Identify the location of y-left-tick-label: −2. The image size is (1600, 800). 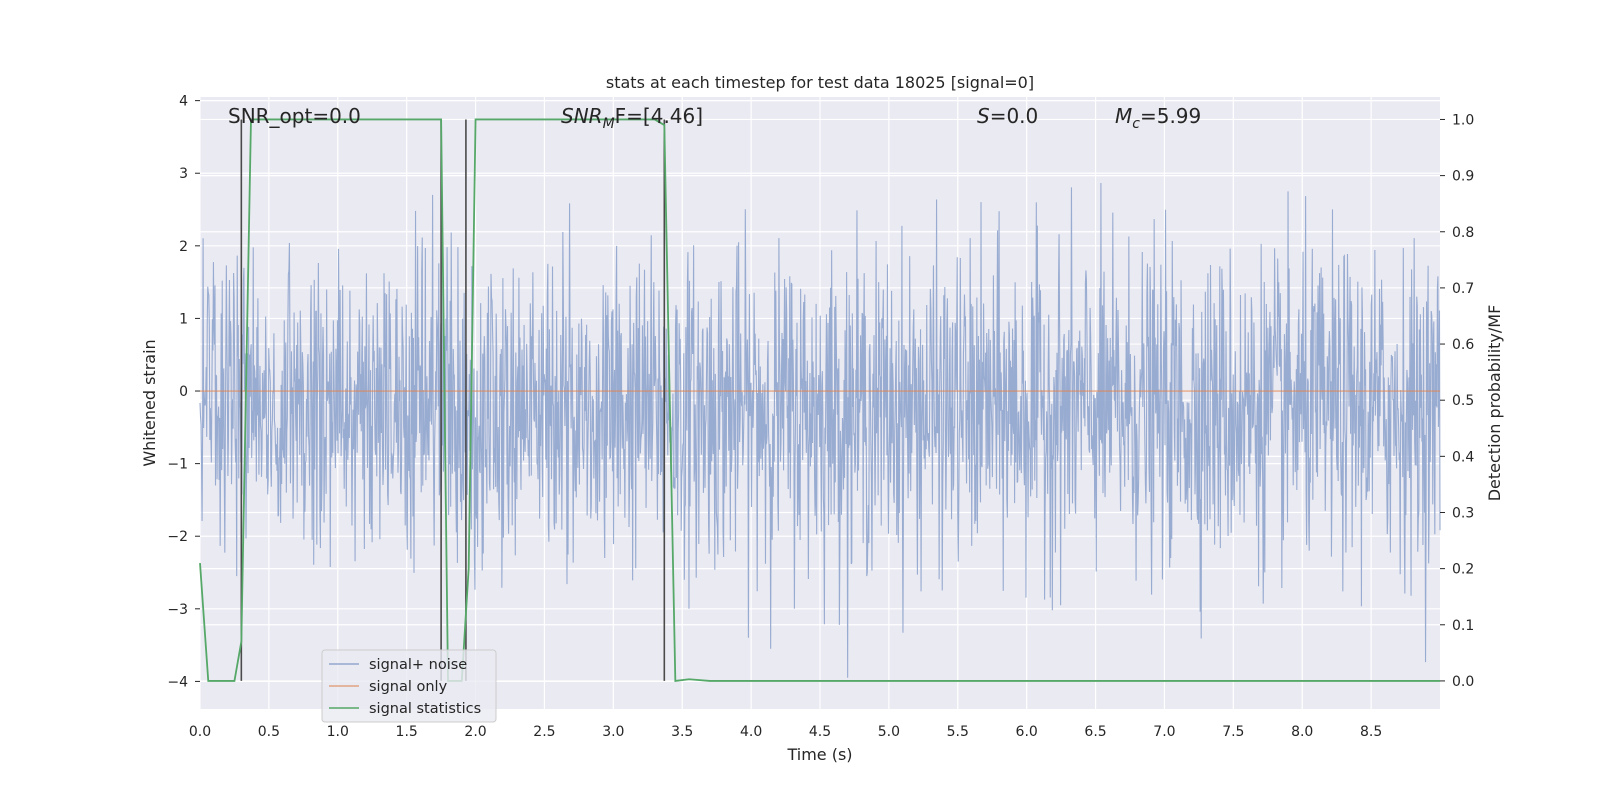
(177, 537).